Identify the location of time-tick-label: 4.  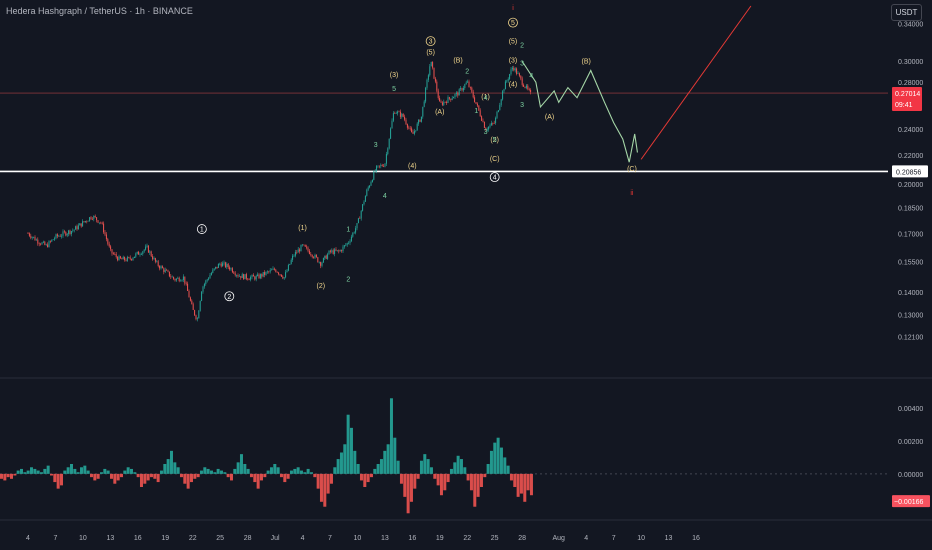
(586, 538).